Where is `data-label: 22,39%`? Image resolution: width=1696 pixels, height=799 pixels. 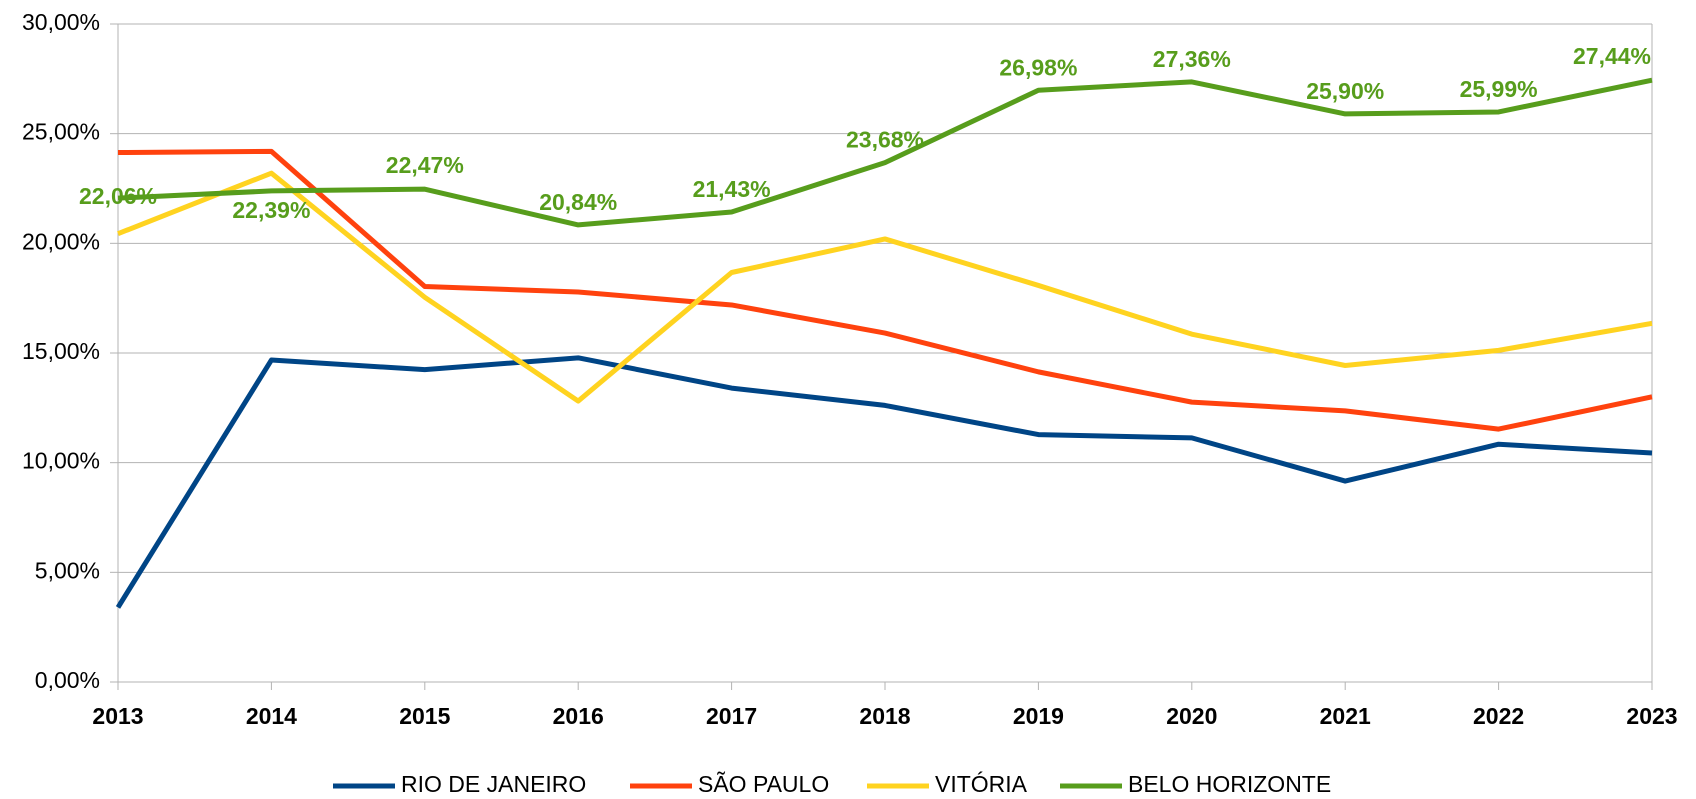
data-label: 22,39% is located at coordinates (271, 210).